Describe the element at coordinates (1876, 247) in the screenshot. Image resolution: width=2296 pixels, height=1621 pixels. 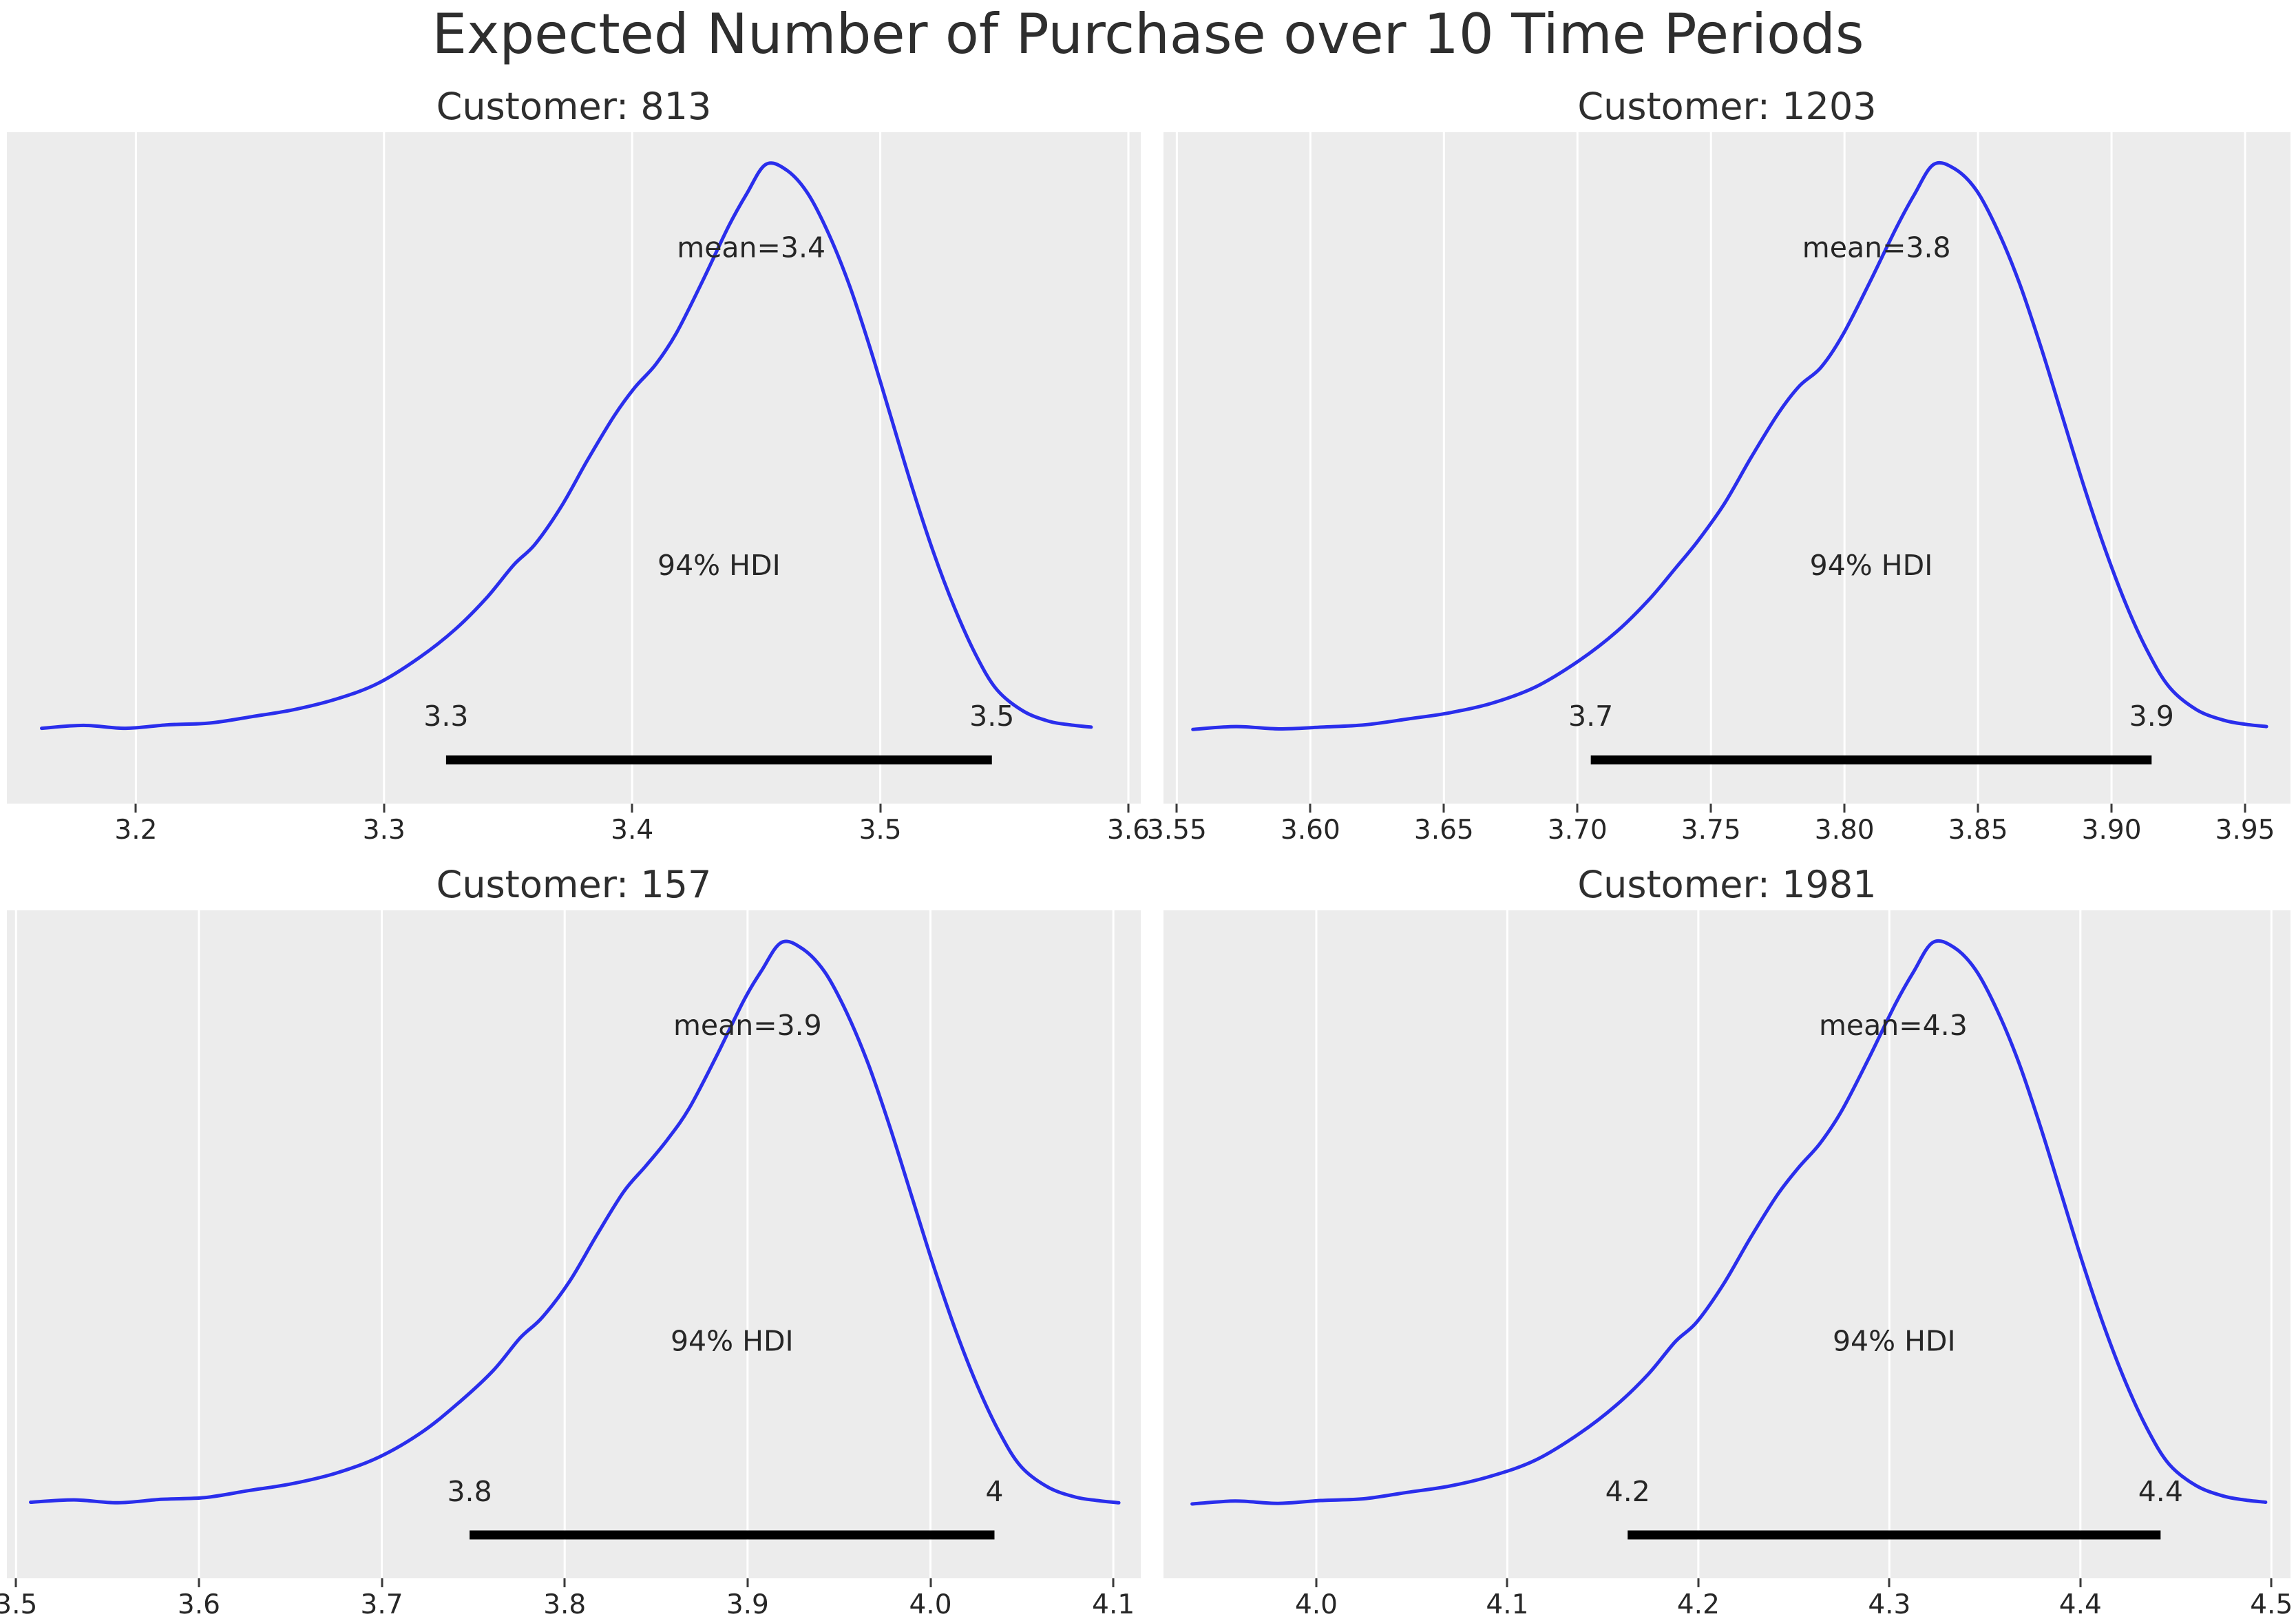
I see `mean-label: mean=3.8` at that location.